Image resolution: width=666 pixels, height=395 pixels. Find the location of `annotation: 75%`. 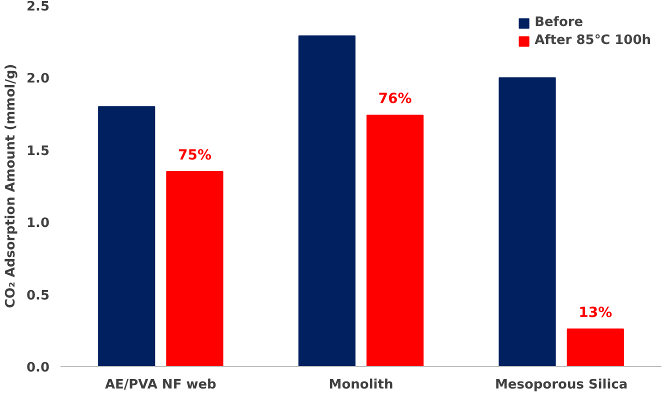

annotation: 75% is located at coordinates (195, 156).